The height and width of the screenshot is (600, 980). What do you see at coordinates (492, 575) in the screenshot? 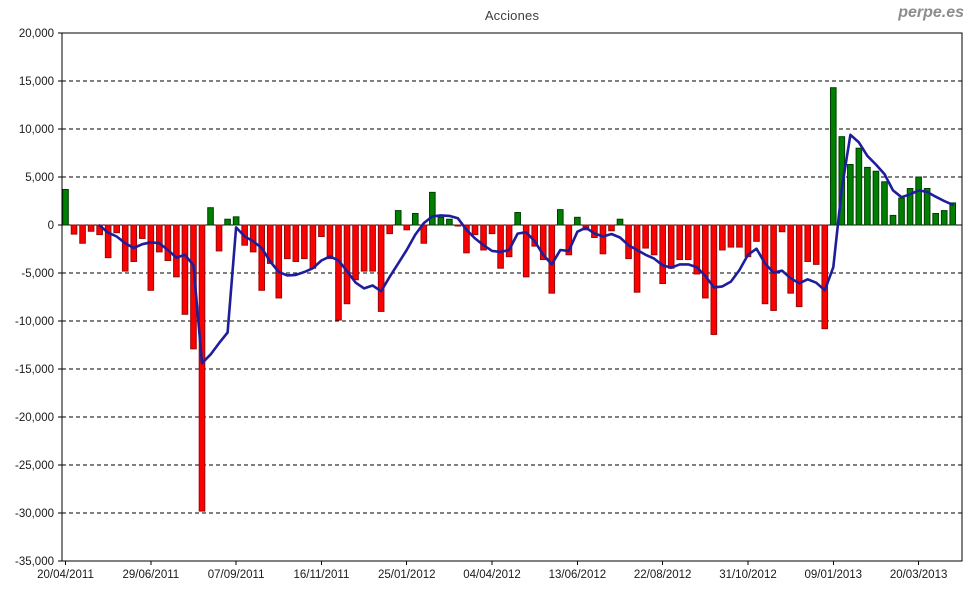
I see `x-tick-label: 04/04/2012` at bounding box center [492, 575].